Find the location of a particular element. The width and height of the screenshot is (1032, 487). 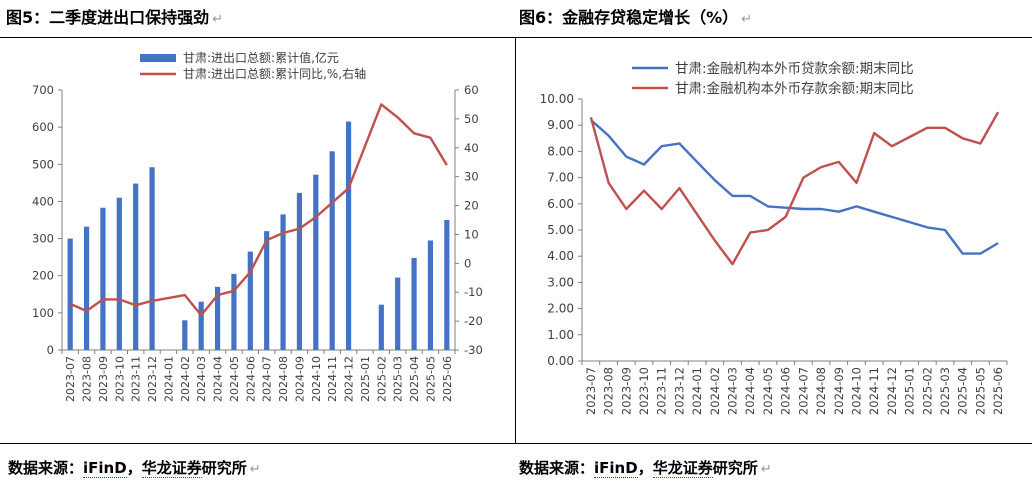

line-series-loan is located at coordinates (794, 187).